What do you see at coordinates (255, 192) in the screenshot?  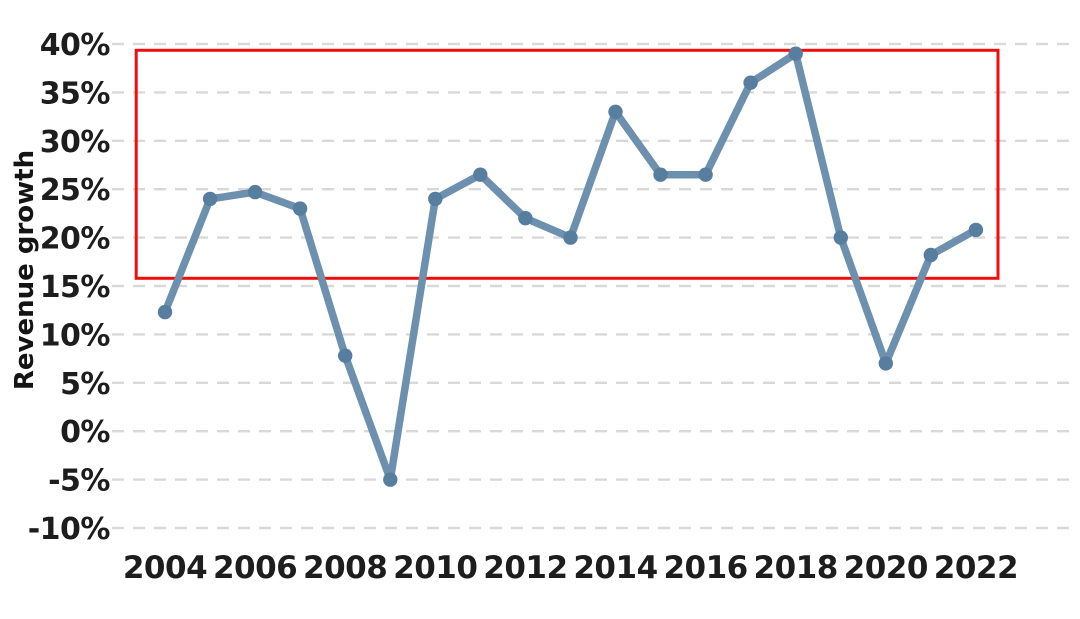 I see `data-point-2006` at bounding box center [255, 192].